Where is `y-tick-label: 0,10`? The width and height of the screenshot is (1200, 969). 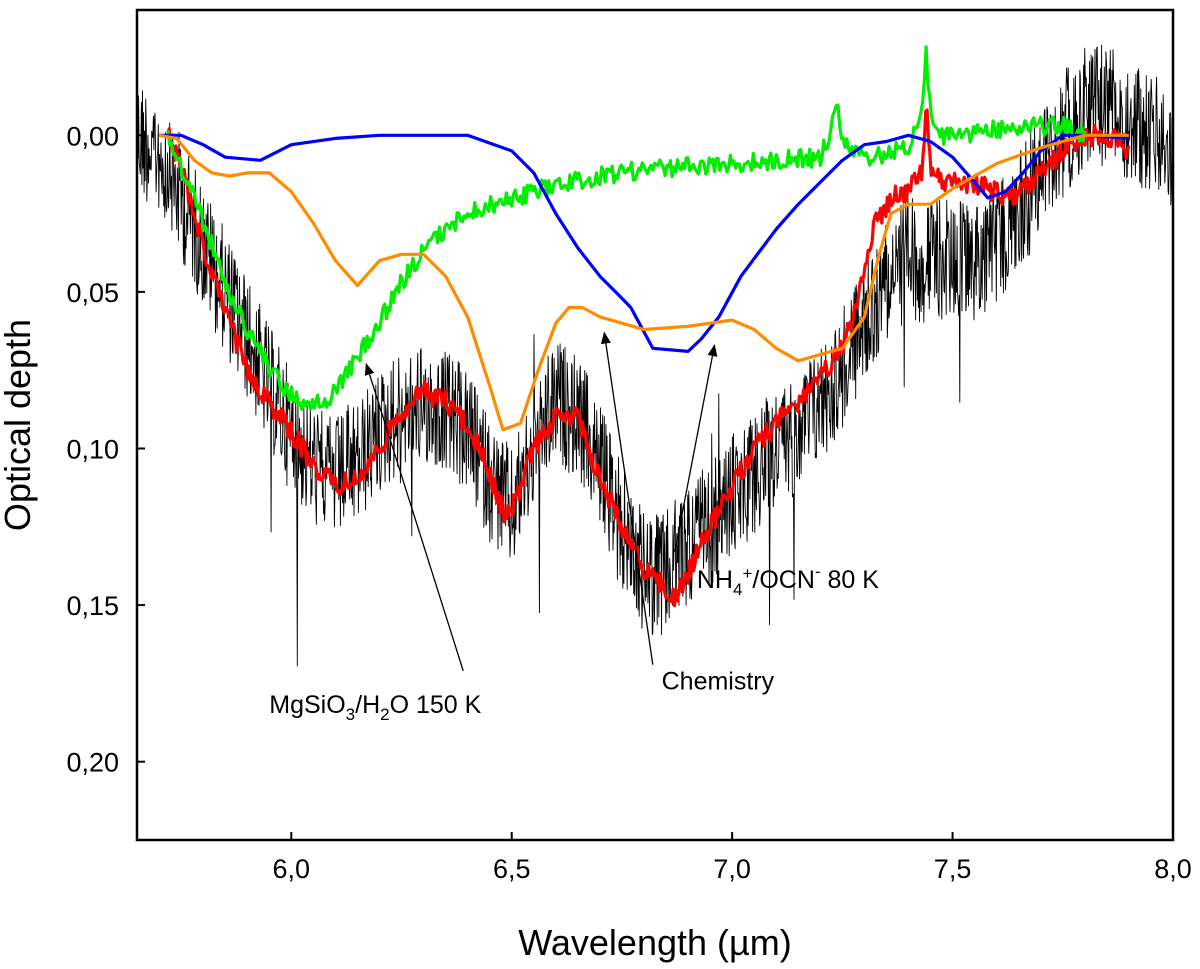 y-tick-label: 0,10 is located at coordinates (92, 449).